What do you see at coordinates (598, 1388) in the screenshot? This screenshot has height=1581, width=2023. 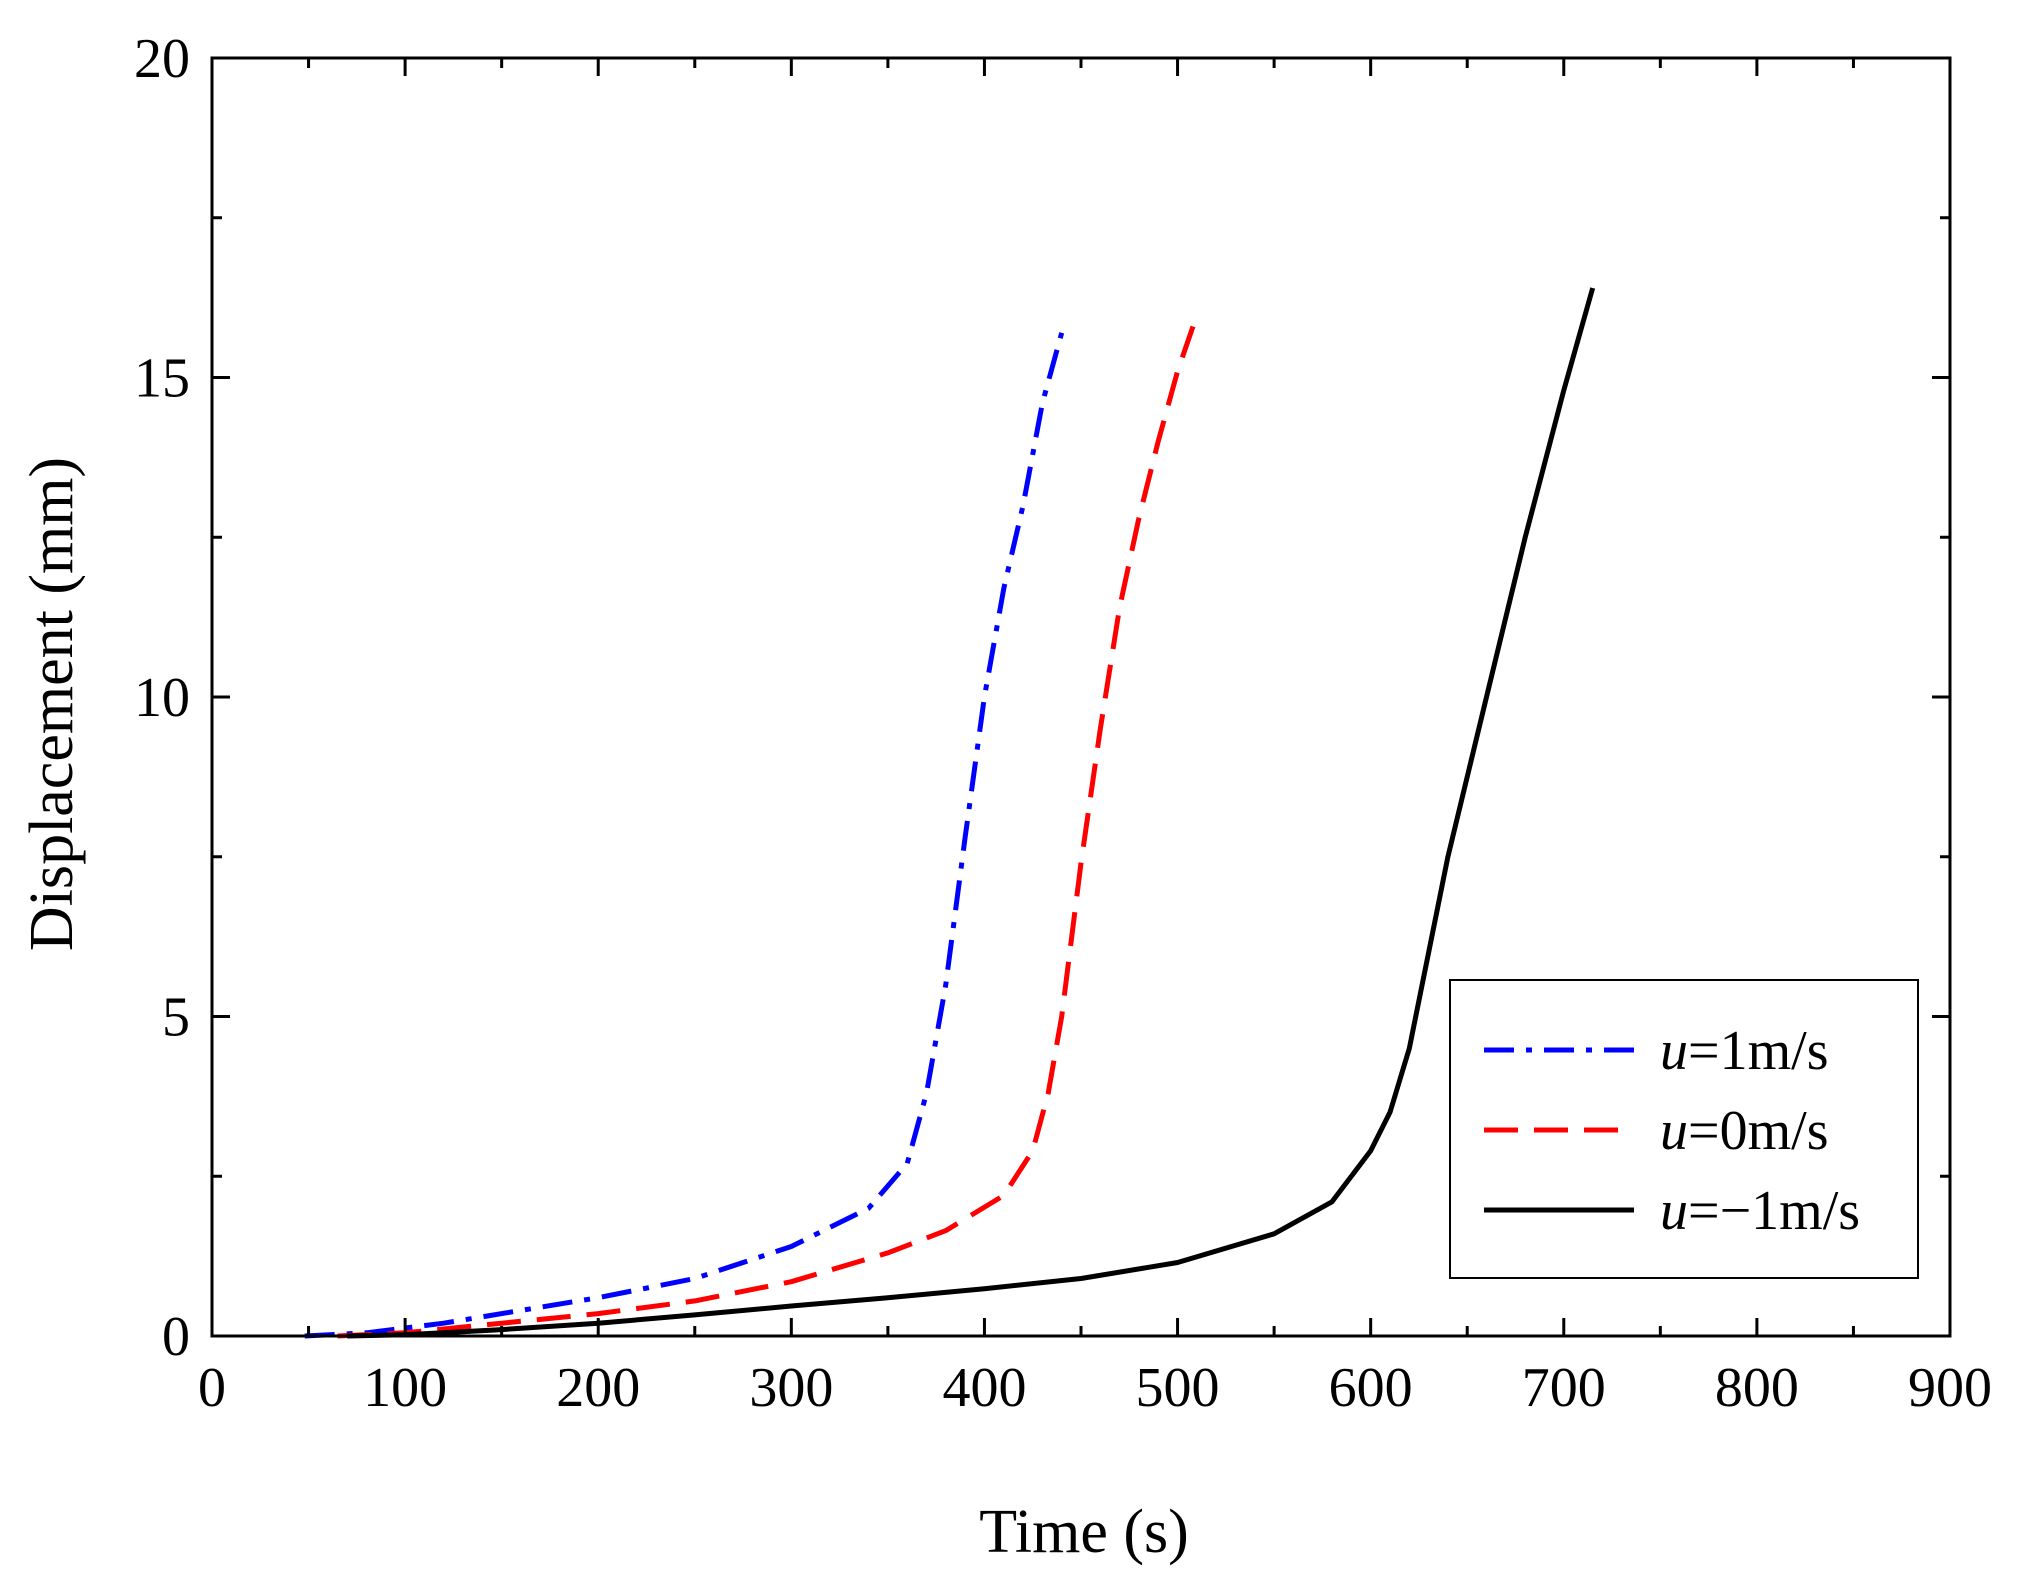 I see `x-tick-label: 200` at bounding box center [598, 1388].